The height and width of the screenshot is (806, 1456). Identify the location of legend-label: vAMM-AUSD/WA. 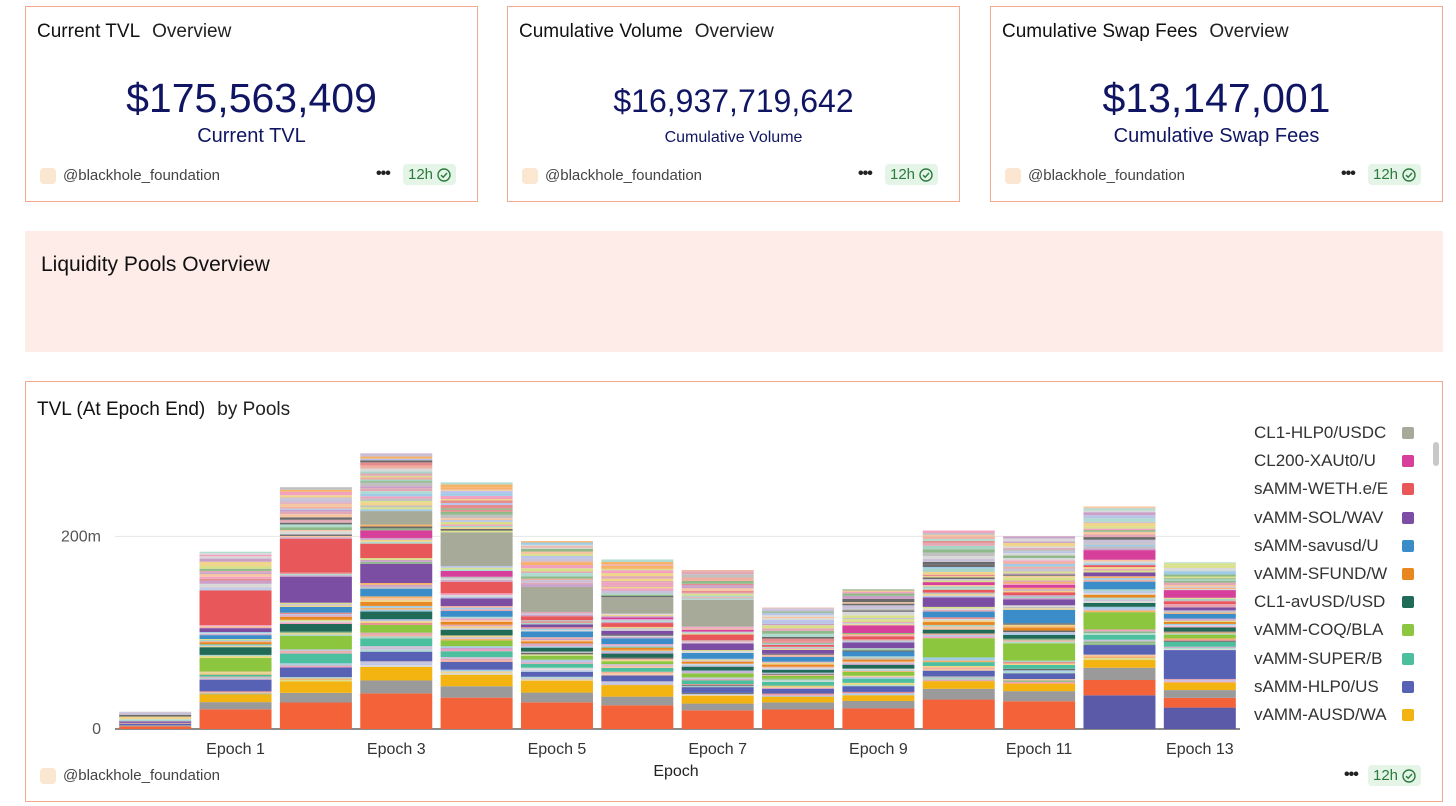
(1320, 714).